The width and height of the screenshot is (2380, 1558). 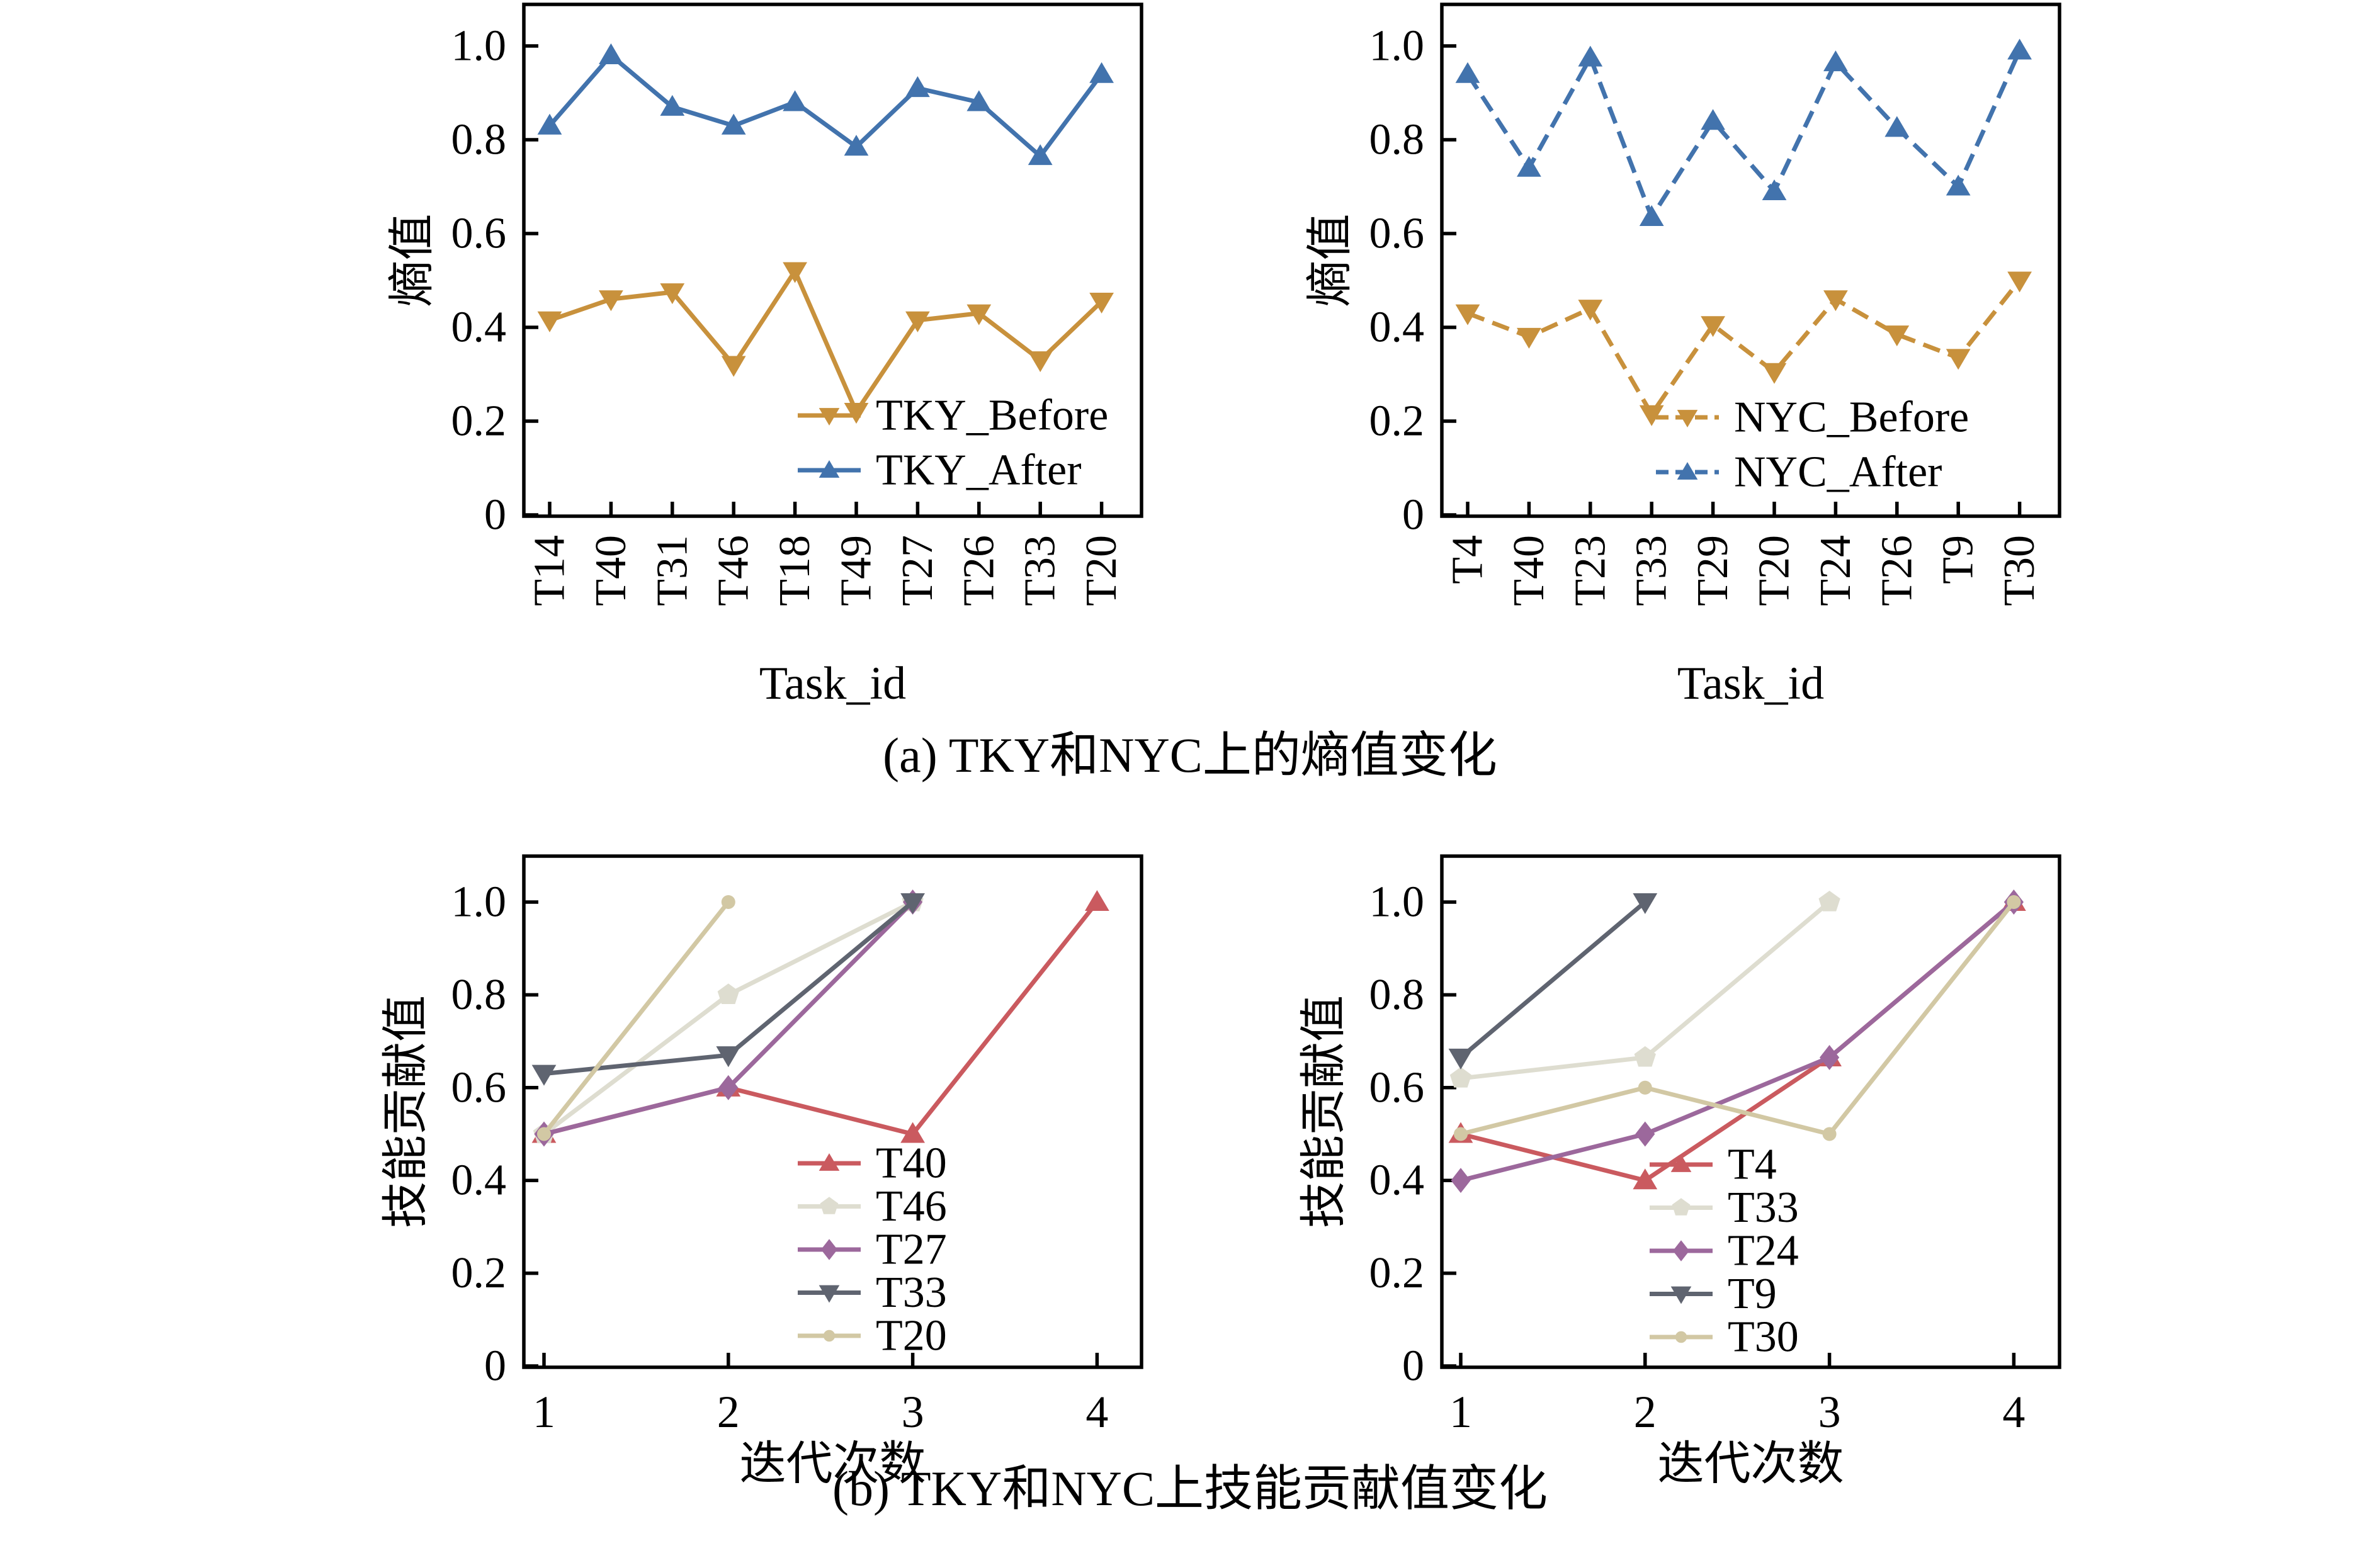 What do you see at coordinates (728, 1087) in the screenshot?
I see `series-T27-marker` at bounding box center [728, 1087].